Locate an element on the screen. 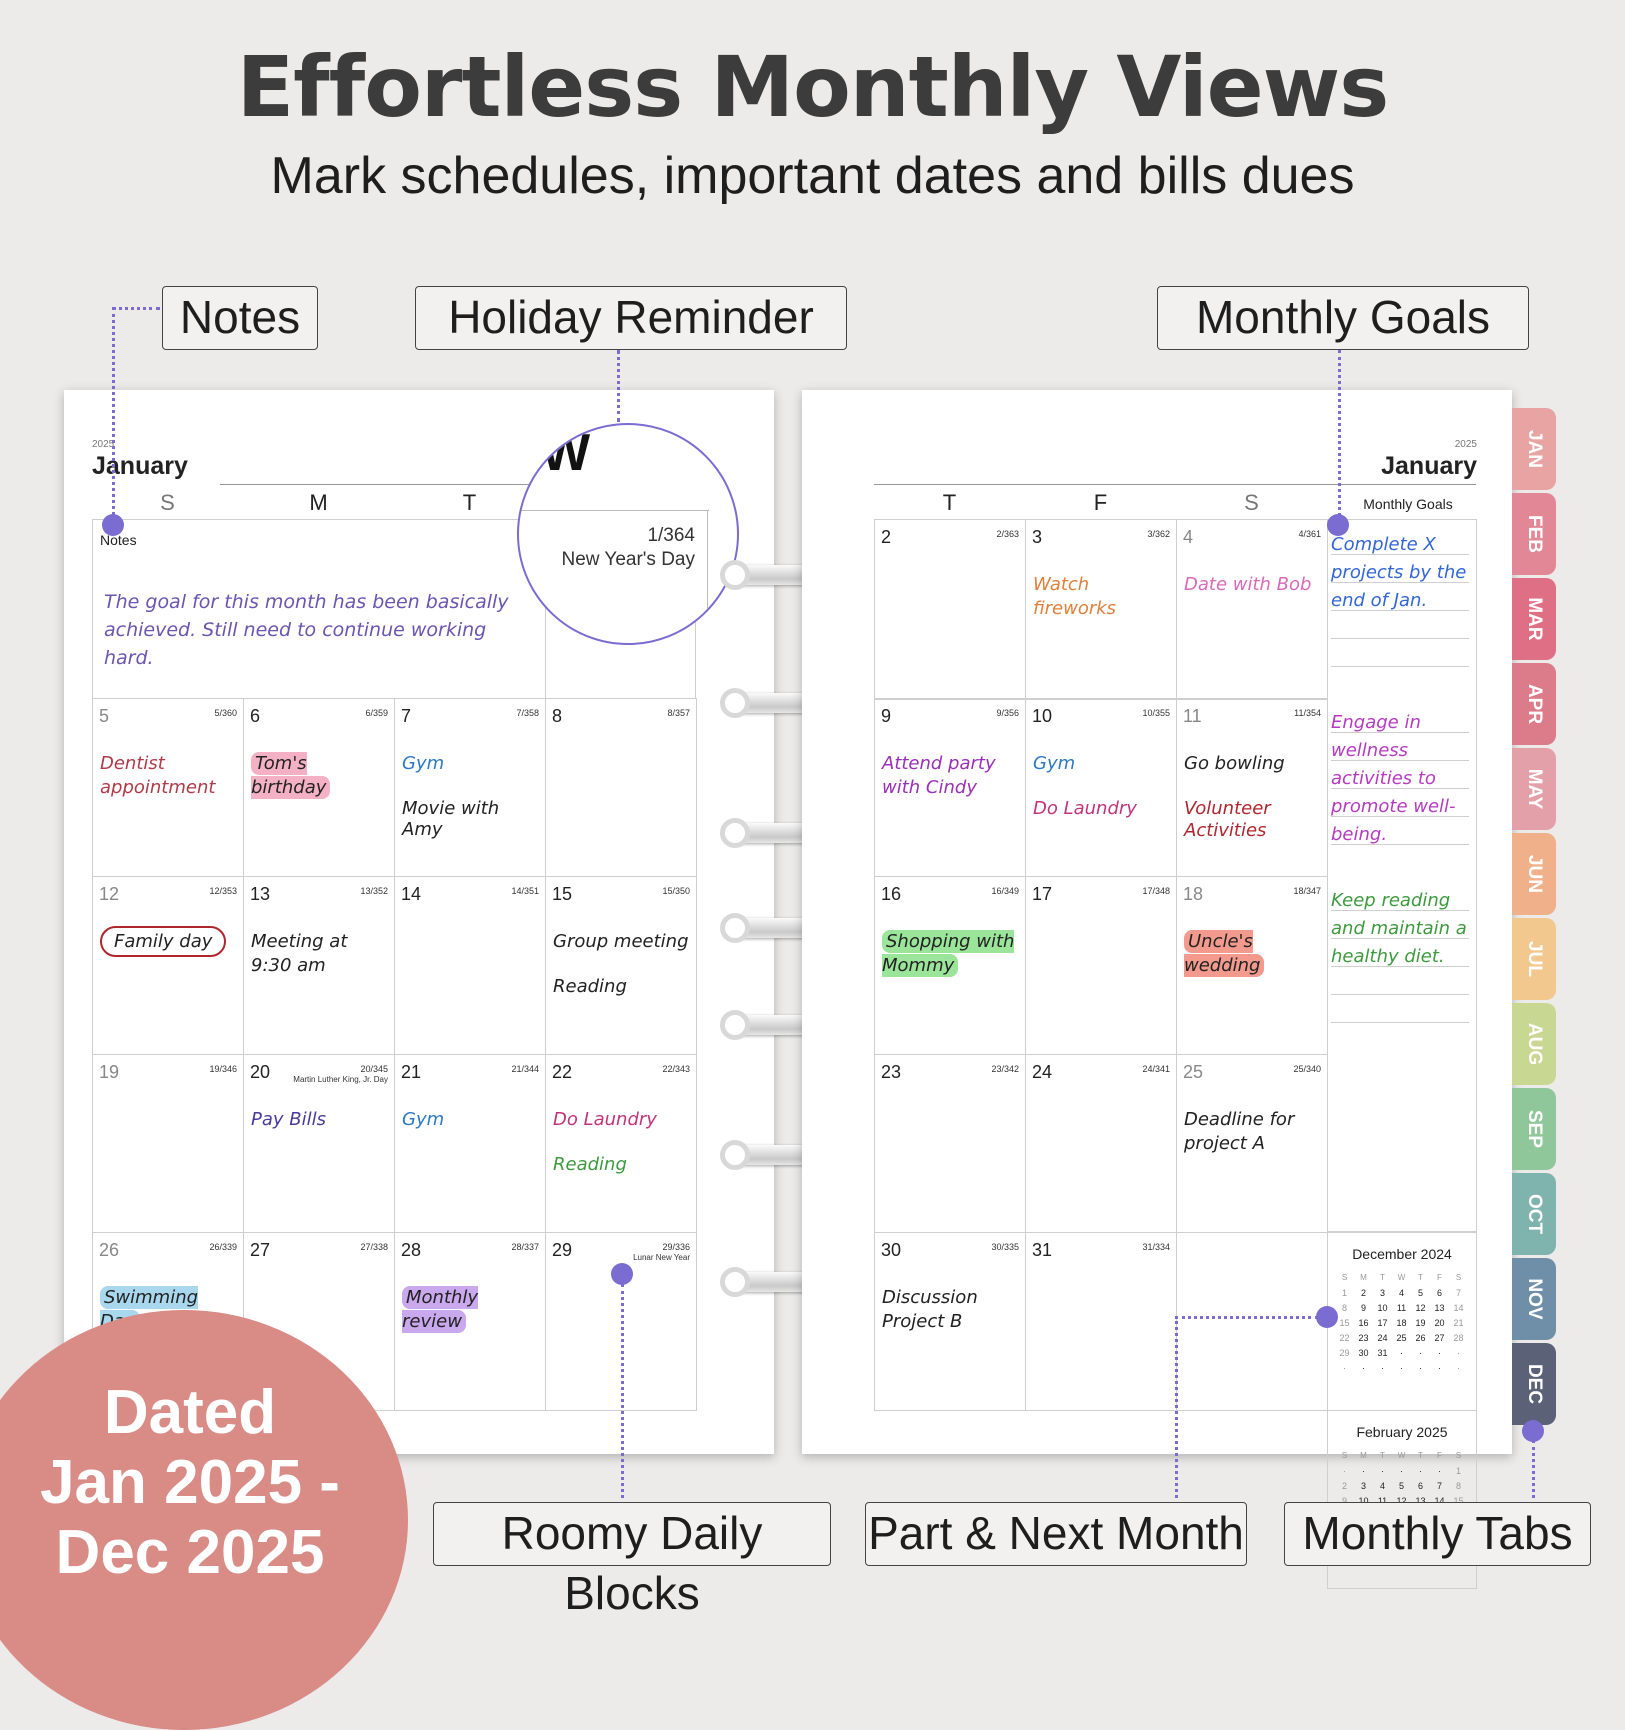 Image resolution: width=1625 pixels, height=1730 pixels. day-count: 30/335 is located at coordinates (1005, 1247).